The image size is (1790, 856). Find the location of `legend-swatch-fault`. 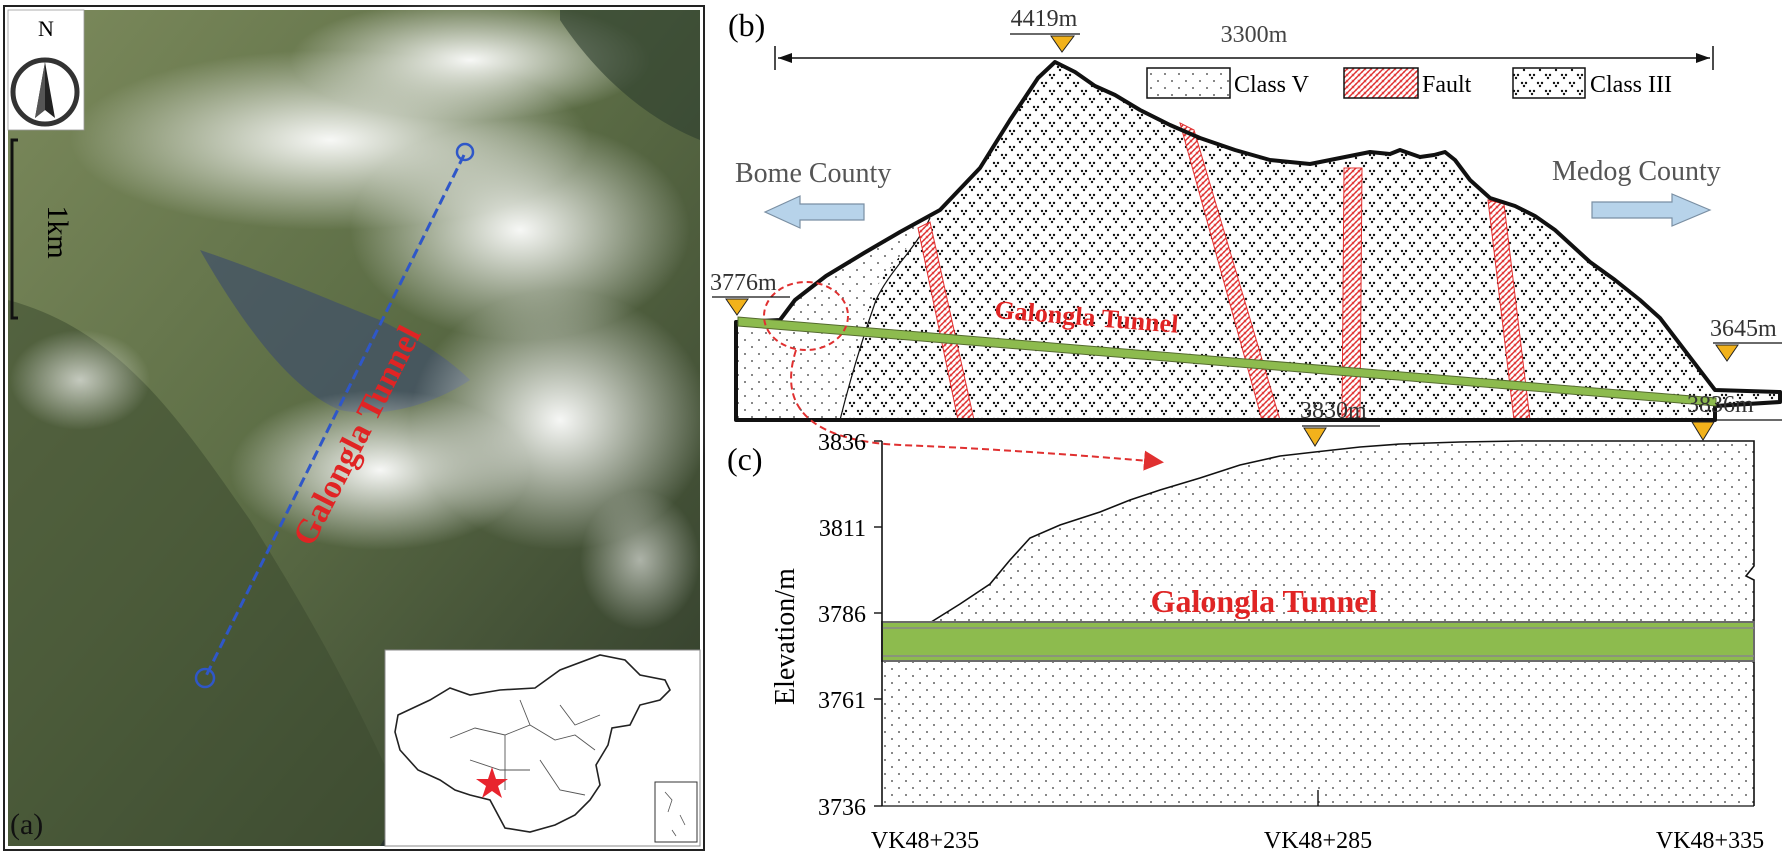

legend-swatch-fault is located at coordinates (1381, 83).